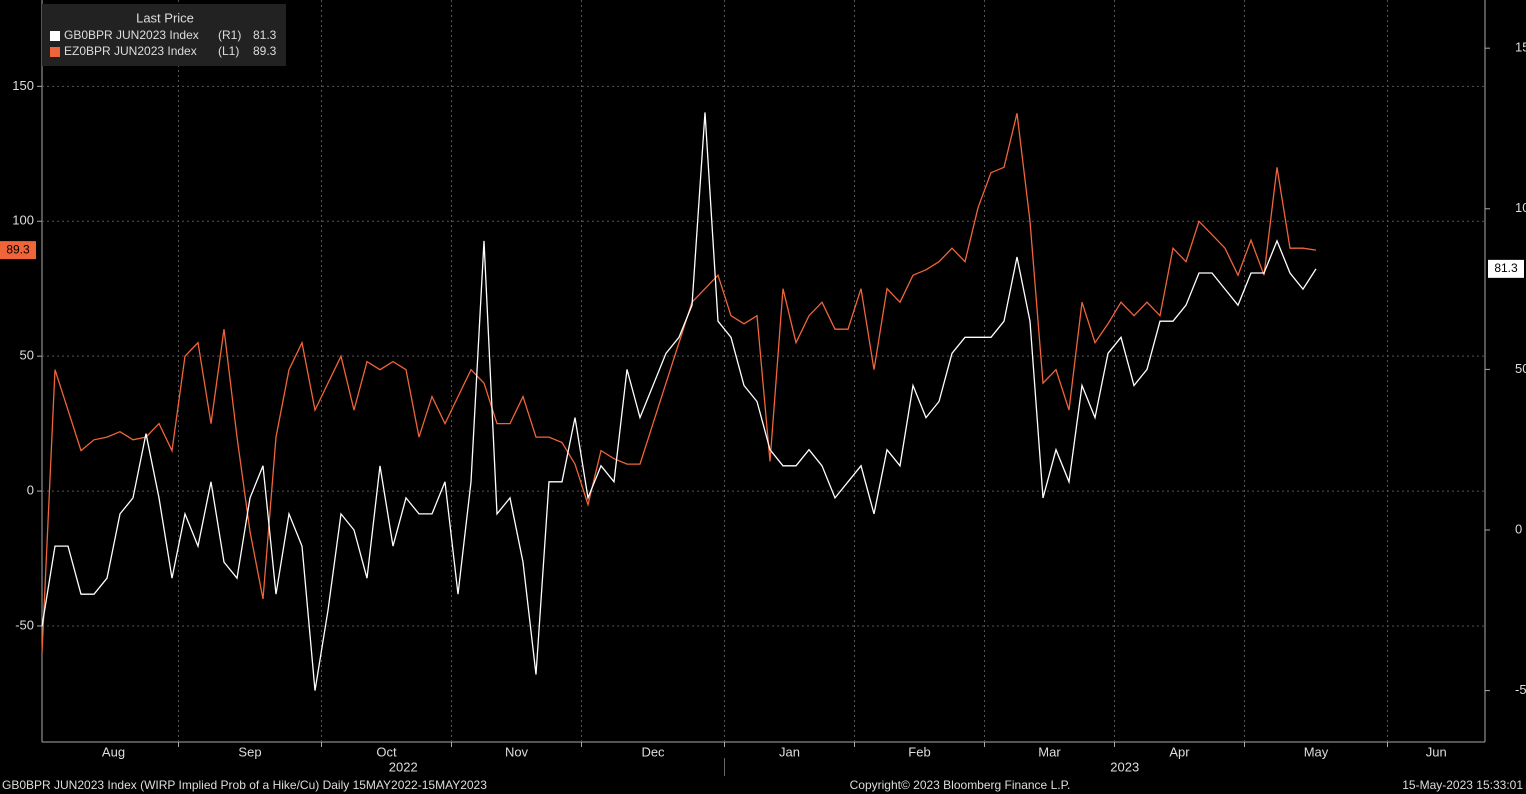 The width and height of the screenshot is (1526, 794). Describe the element at coordinates (165, 17) in the screenshot. I see `legend-title: Last Price` at that location.